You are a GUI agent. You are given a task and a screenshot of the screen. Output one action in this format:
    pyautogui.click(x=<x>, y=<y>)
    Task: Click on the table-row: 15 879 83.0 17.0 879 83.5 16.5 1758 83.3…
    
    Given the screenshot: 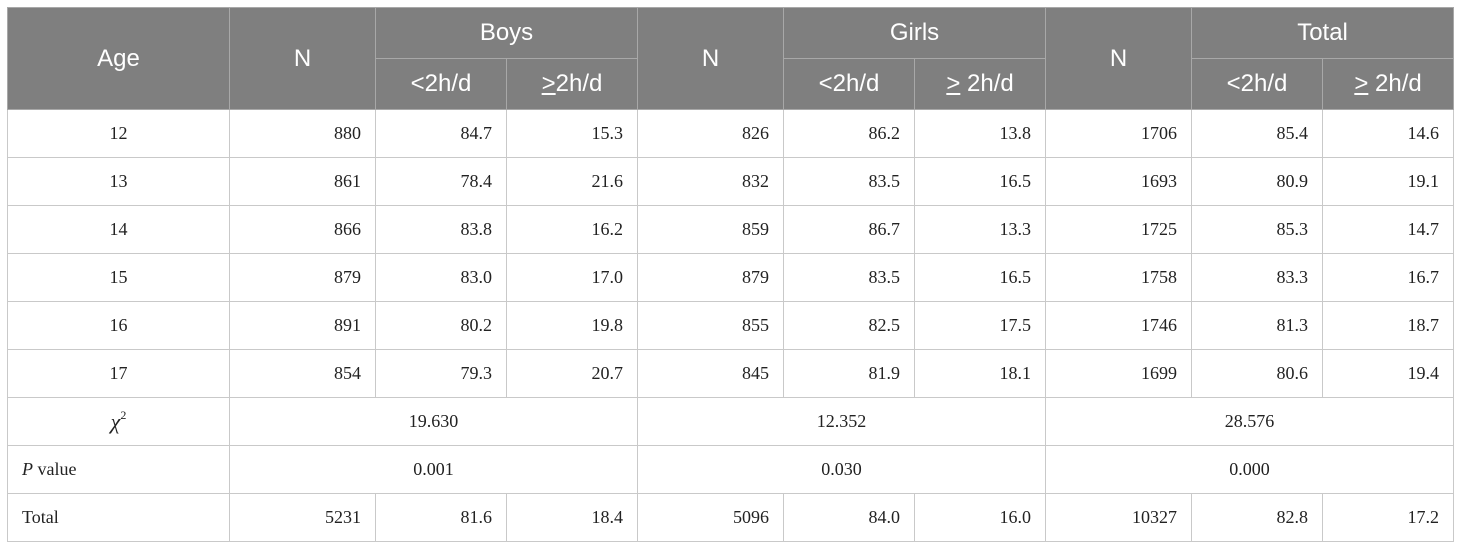 What is the action you would take?
    pyautogui.click(x=731, y=277)
    